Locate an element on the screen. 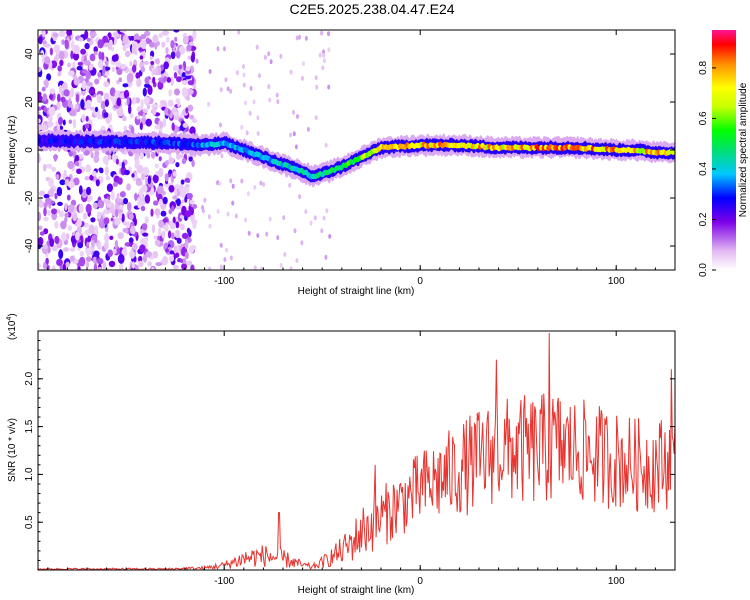 This screenshot has width=750, height=600. spectrogram-x-tick-label: -100 is located at coordinates (224, 281).